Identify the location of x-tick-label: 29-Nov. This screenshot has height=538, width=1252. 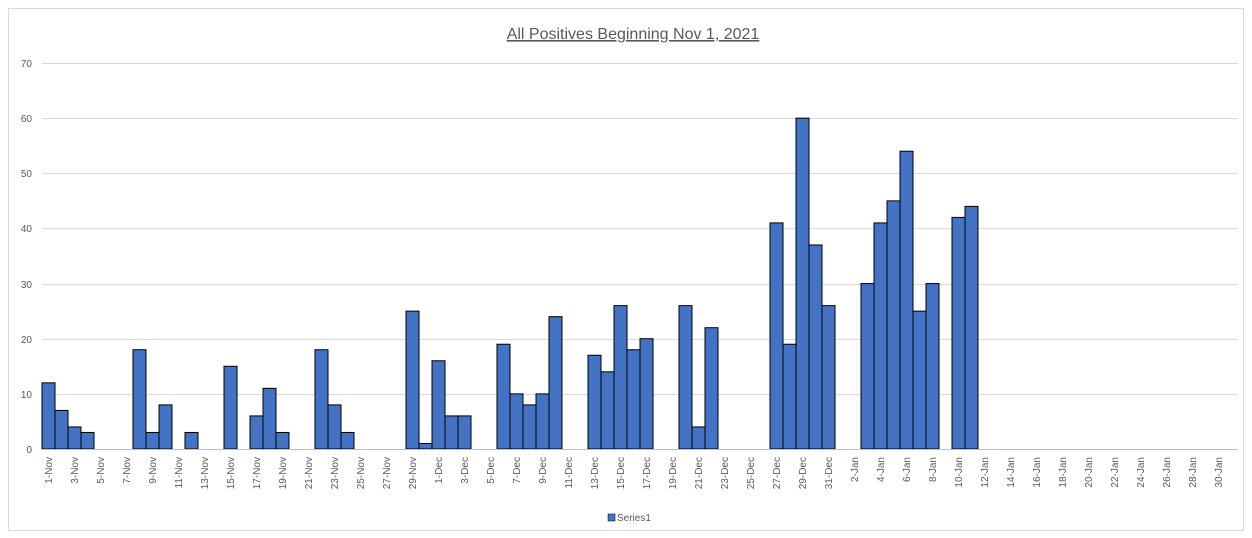
(413, 473).